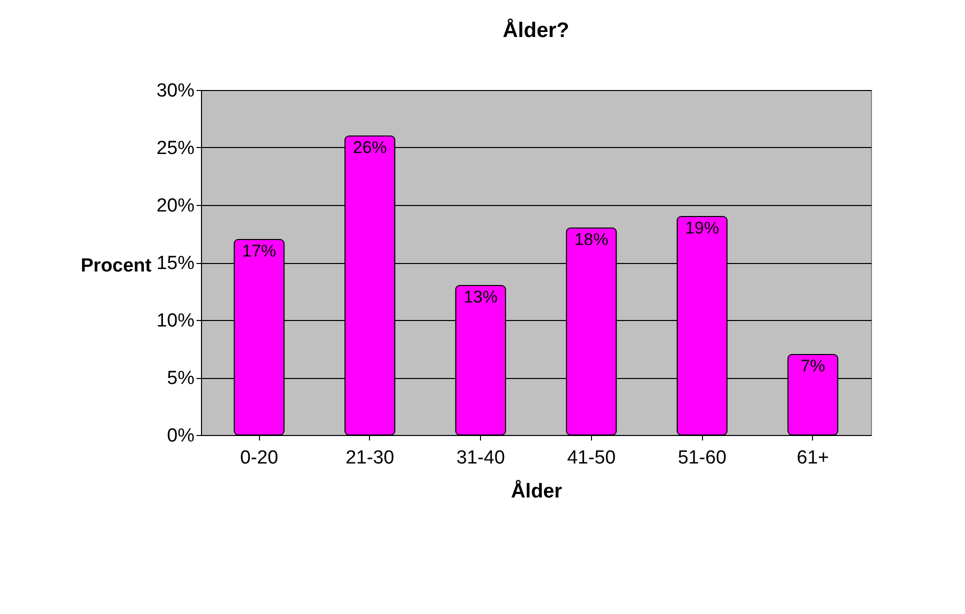 The height and width of the screenshot is (614, 965). I want to click on x-axis-title: Ålder, so click(536, 491).